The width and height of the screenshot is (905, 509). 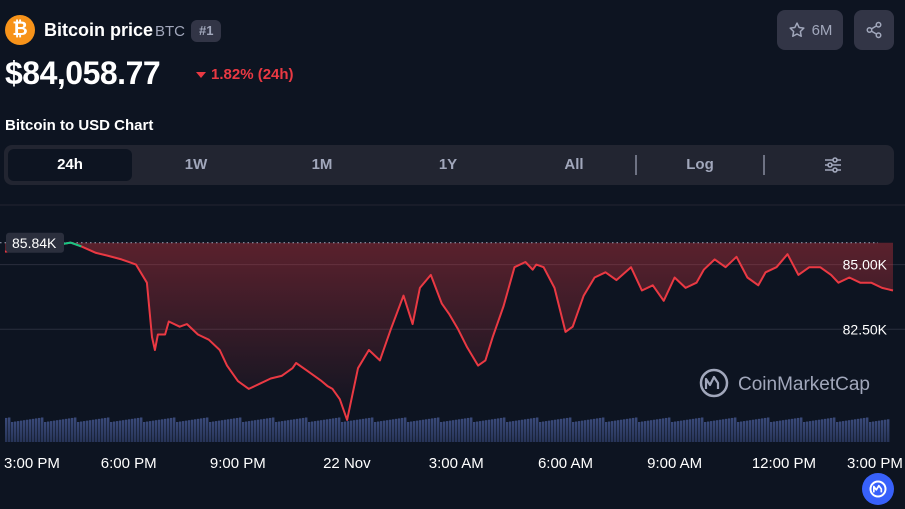 What do you see at coordinates (865, 265) in the screenshot?
I see `y-tick-label: 85.00K` at bounding box center [865, 265].